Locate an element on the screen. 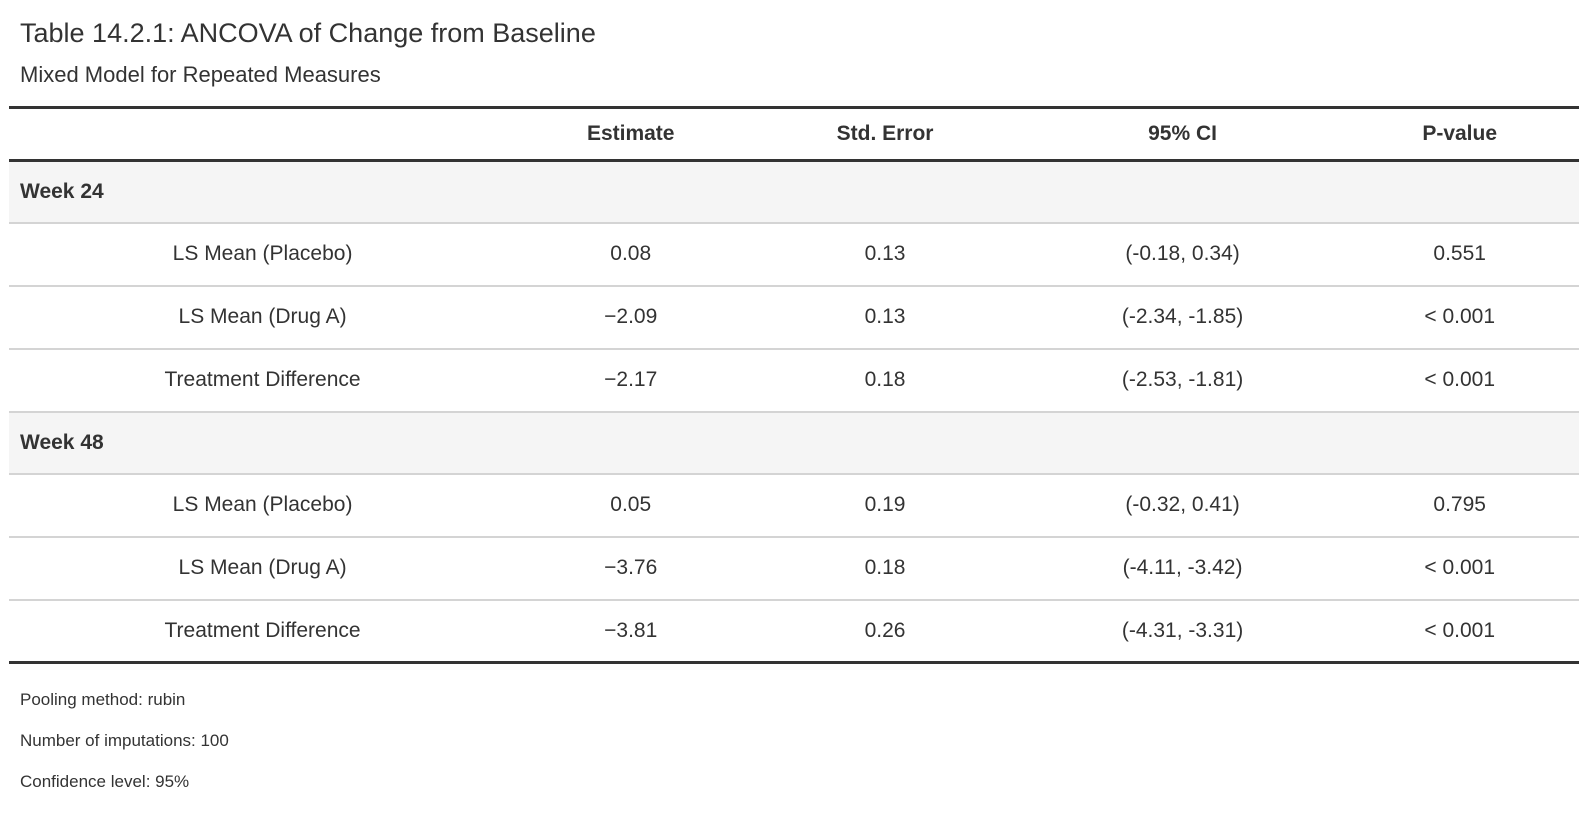 The height and width of the screenshot is (838, 1588). estimate-cell: −2.17 is located at coordinates (631, 380).